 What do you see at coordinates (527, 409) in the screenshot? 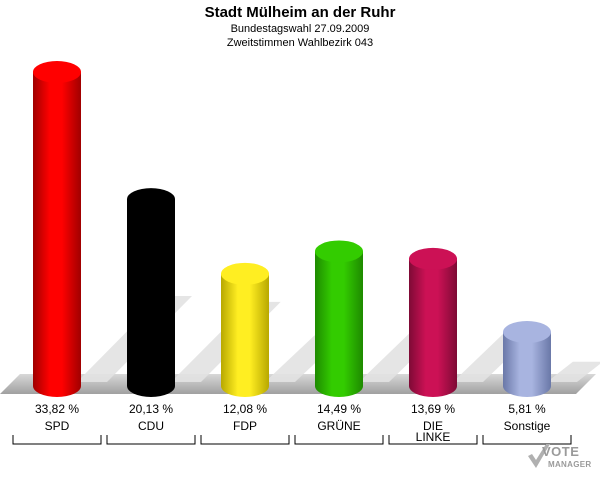
I see `value-label: 5,81 %` at bounding box center [527, 409].